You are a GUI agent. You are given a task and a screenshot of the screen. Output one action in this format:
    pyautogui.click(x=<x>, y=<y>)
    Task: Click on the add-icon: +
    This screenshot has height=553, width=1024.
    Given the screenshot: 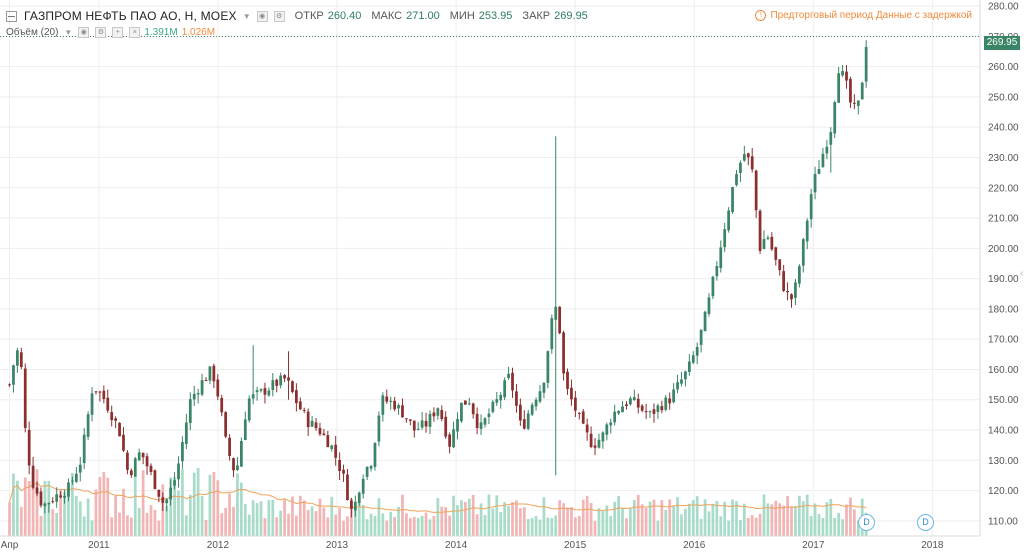 What is the action you would take?
    pyautogui.click(x=118, y=32)
    